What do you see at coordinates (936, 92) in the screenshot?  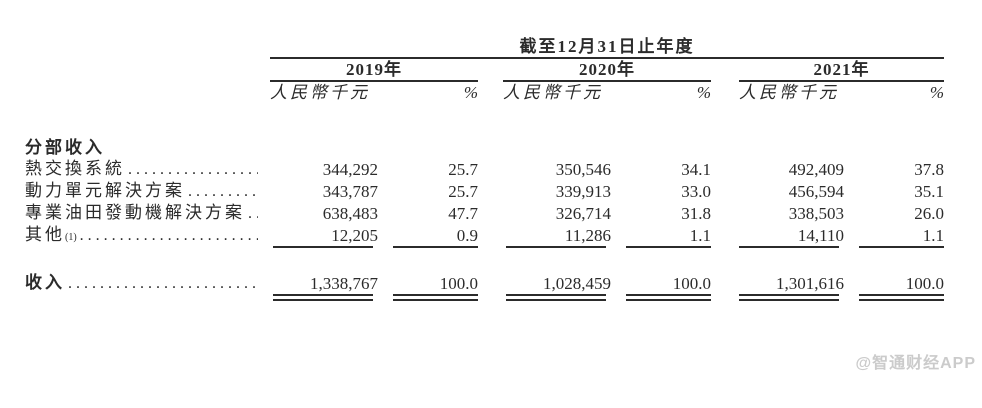 I see `percent-label-2021: %` at bounding box center [936, 92].